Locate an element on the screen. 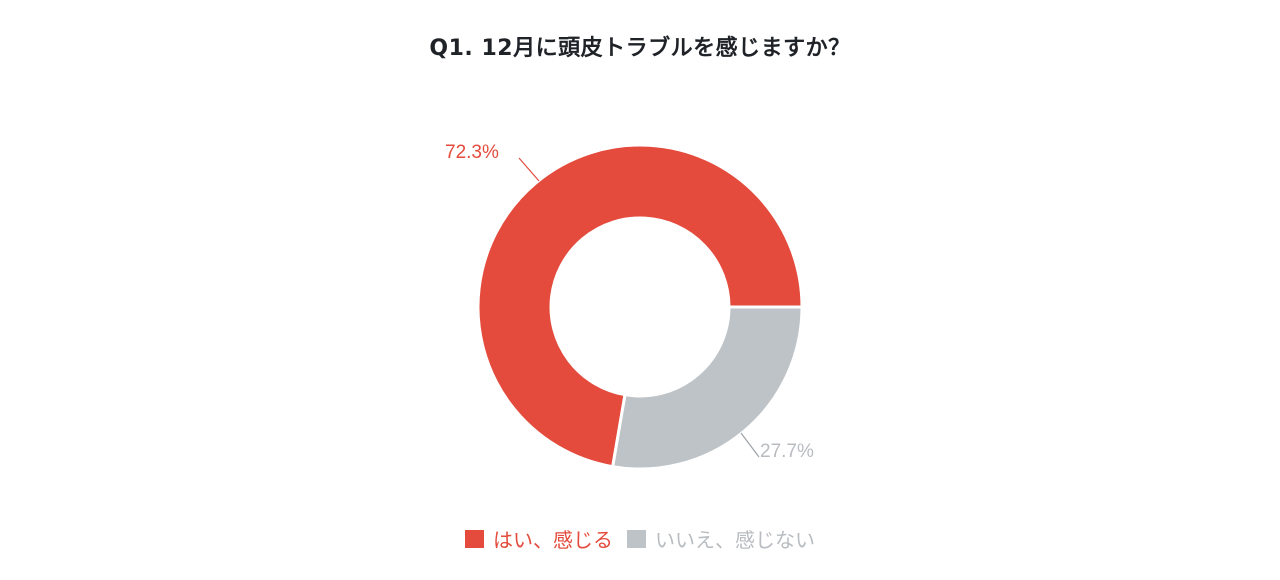 The image size is (1280, 580). legend-item-yes: はい、感じる is located at coordinates (539, 538).